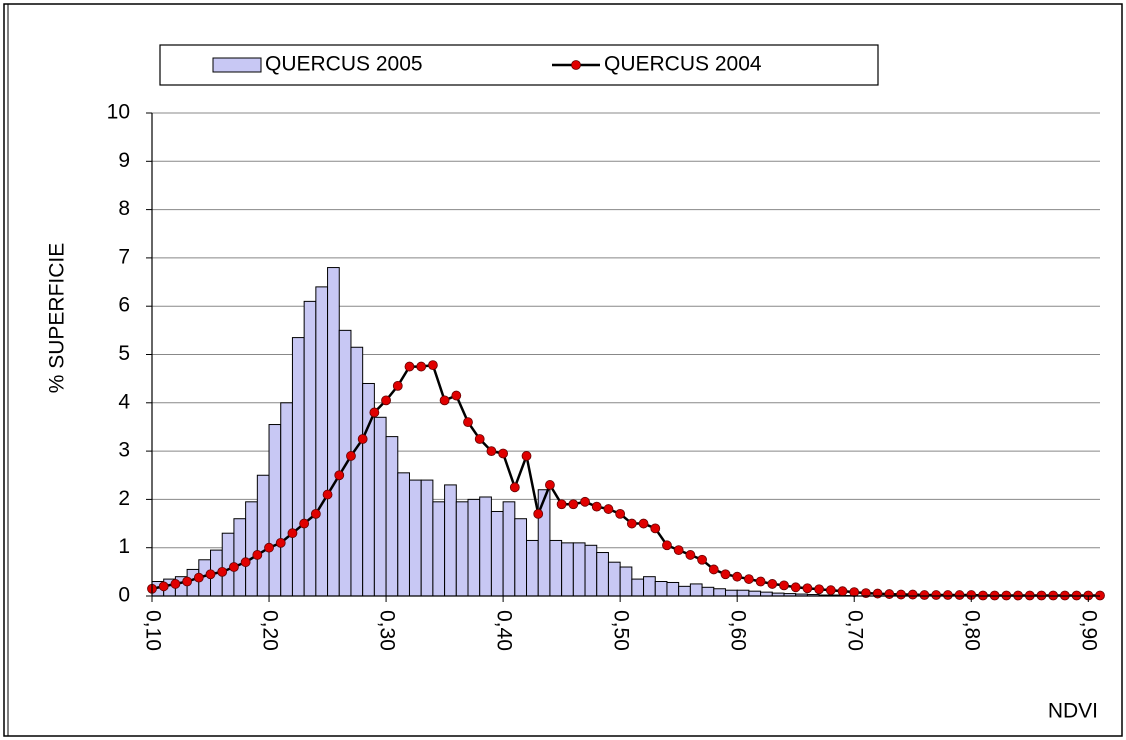  What do you see at coordinates (57, 318) in the screenshot?
I see `y-axis-label: % SUPERFICIE` at bounding box center [57, 318].